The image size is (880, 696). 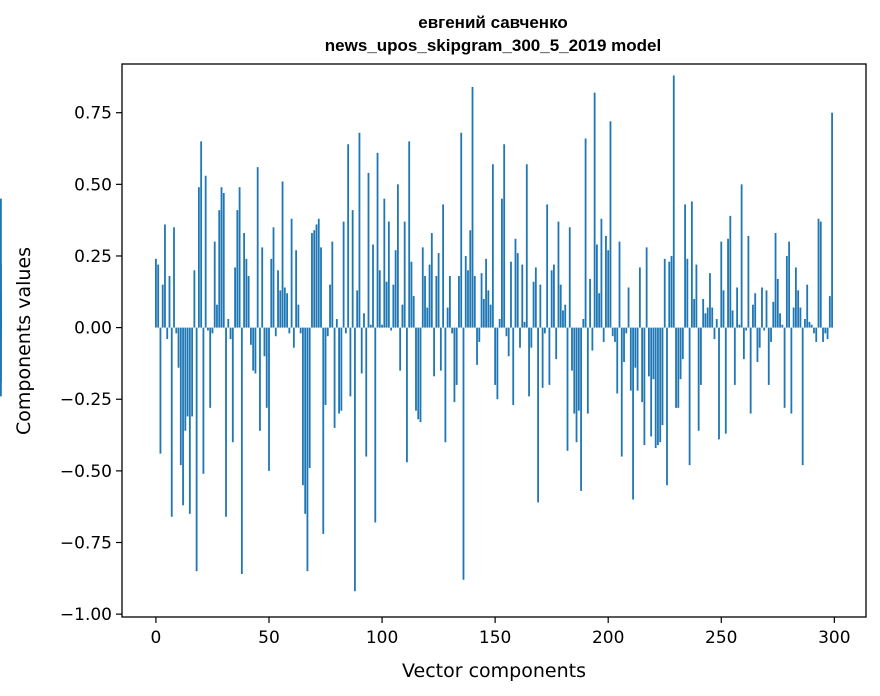 I want to click on x-tick-label: 250, so click(x=721, y=638).